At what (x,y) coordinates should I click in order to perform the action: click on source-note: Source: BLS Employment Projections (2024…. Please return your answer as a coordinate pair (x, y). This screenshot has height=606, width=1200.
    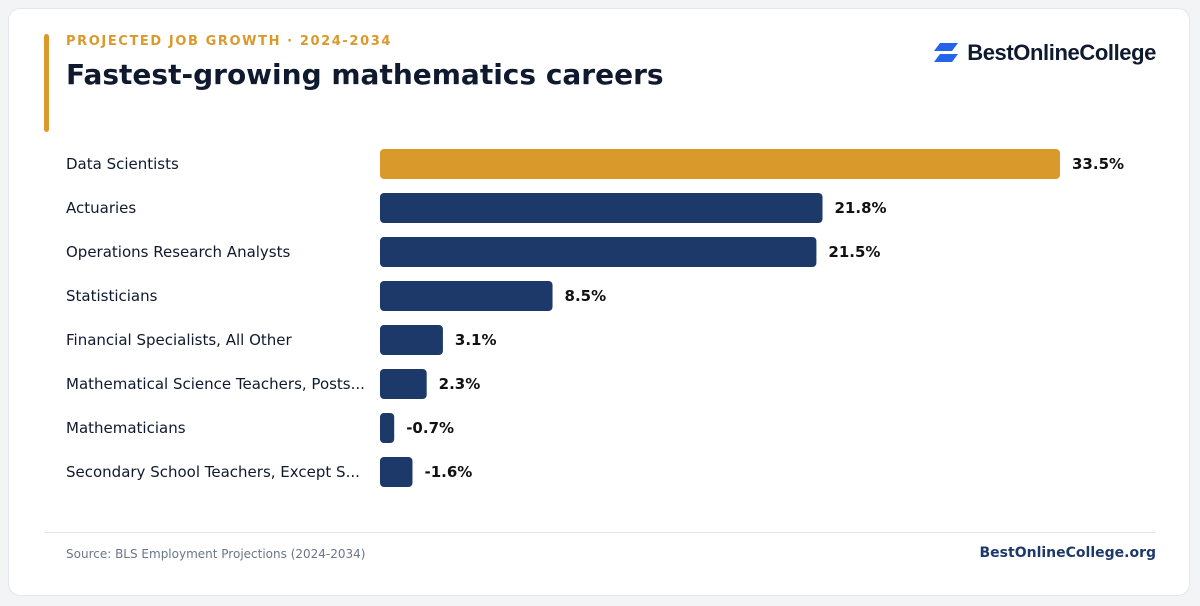
    Looking at the image, I should click on (216, 554).